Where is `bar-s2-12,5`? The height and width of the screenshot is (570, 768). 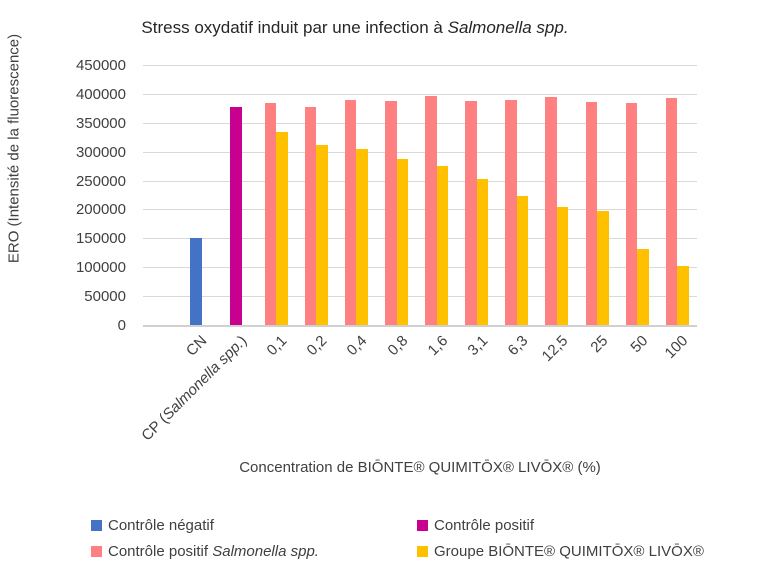 bar-s2-12,5 is located at coordinates (551, 211).